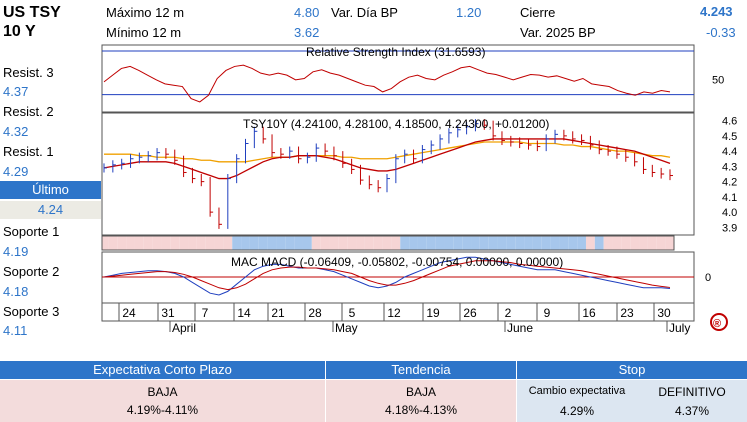 The image size is (747, 422). I want to click on month-label: June, so click(520, 328).